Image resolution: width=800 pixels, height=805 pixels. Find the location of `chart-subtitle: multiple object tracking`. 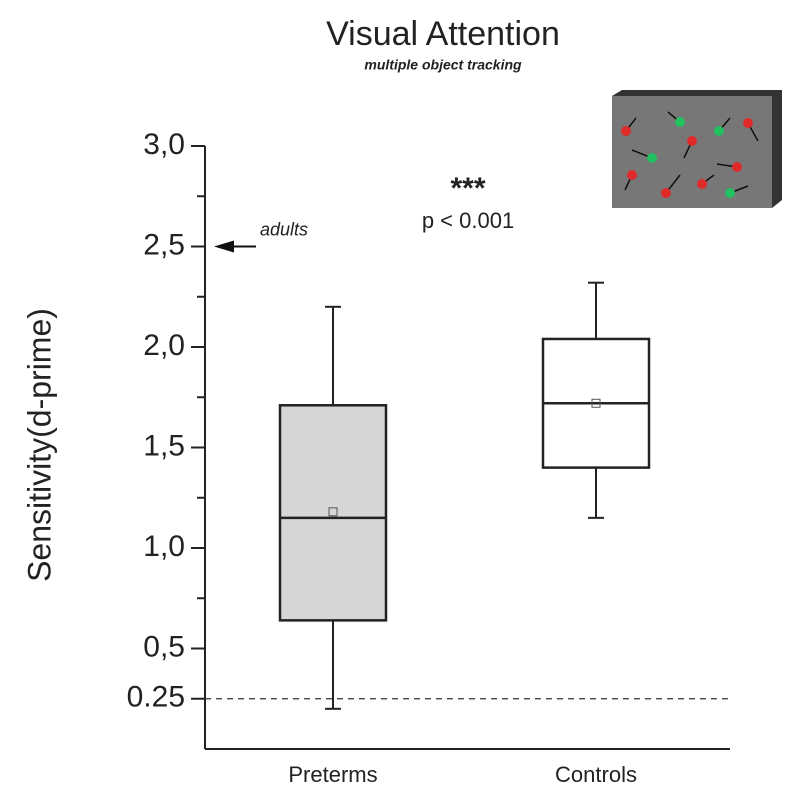

chart-subtitle: multiple object tracking is located at coordinates (443, 65).